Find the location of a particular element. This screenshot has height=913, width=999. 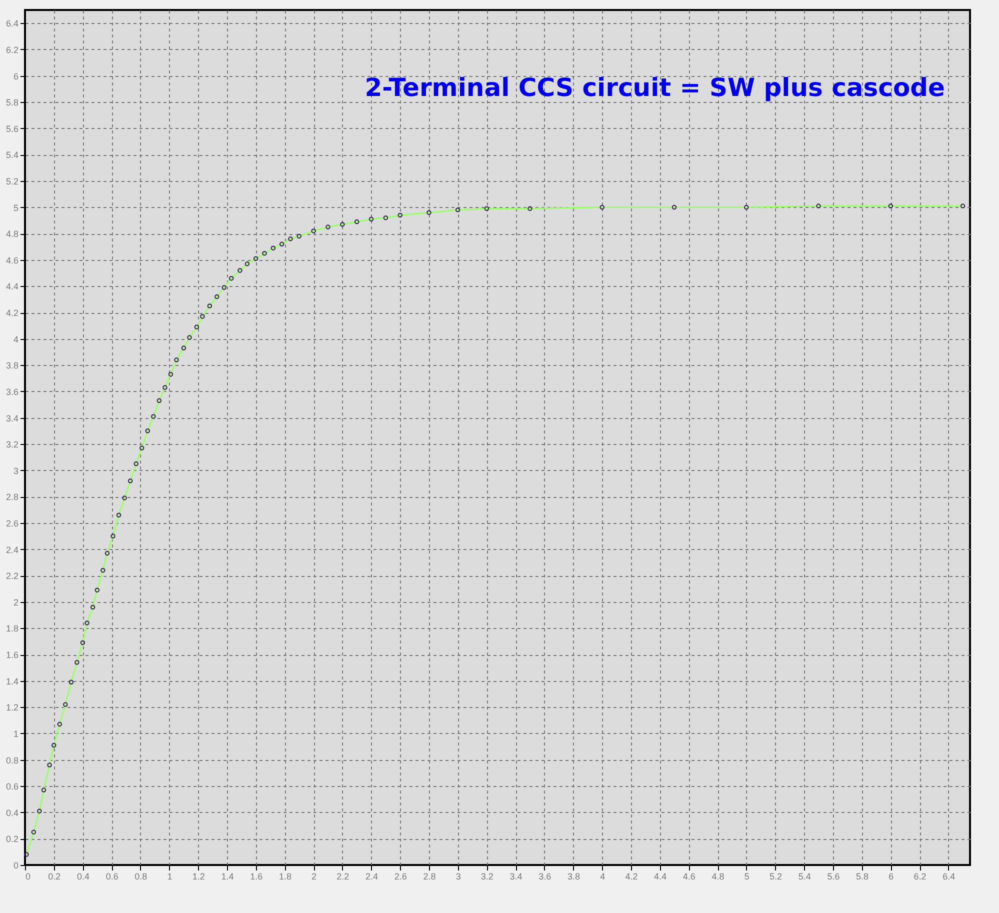

y-tick-label: 4 is located at coordinates (15, 339).